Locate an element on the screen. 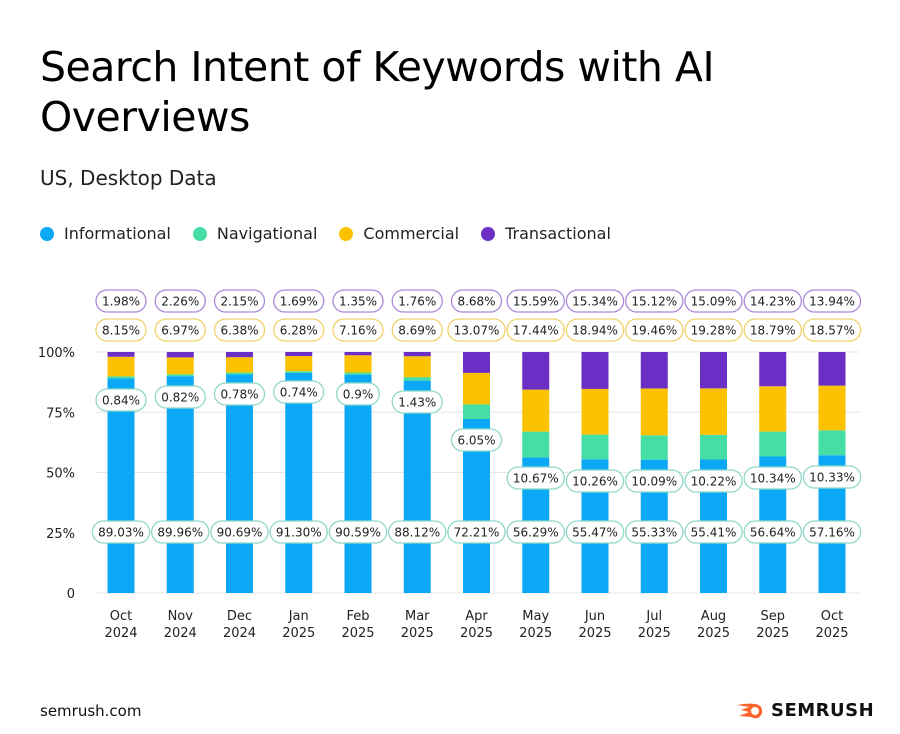 Image resolution: width=900 pixels, height=734 pixels. data-label: 15.09% is located at coordinates (714, 302).